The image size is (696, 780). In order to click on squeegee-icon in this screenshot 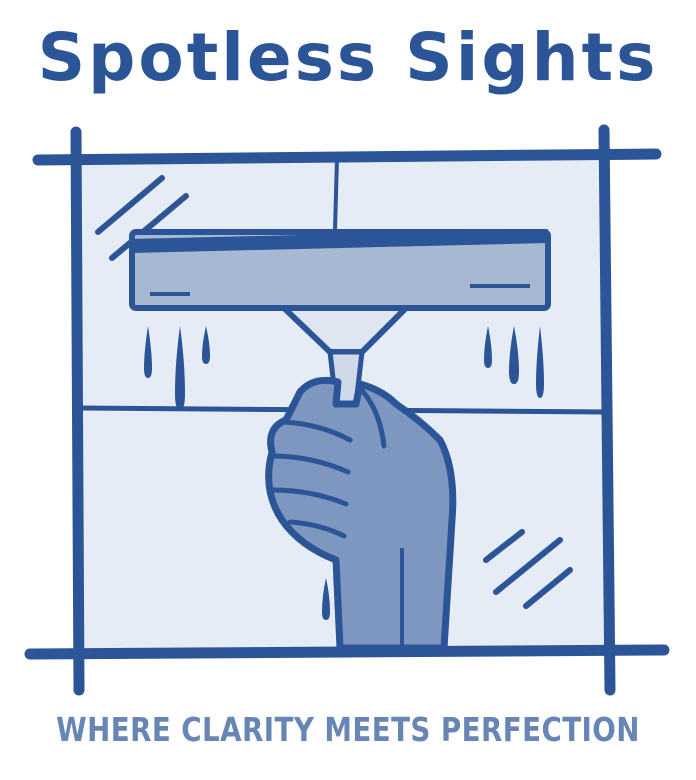, I will do `click(340, 318)`.